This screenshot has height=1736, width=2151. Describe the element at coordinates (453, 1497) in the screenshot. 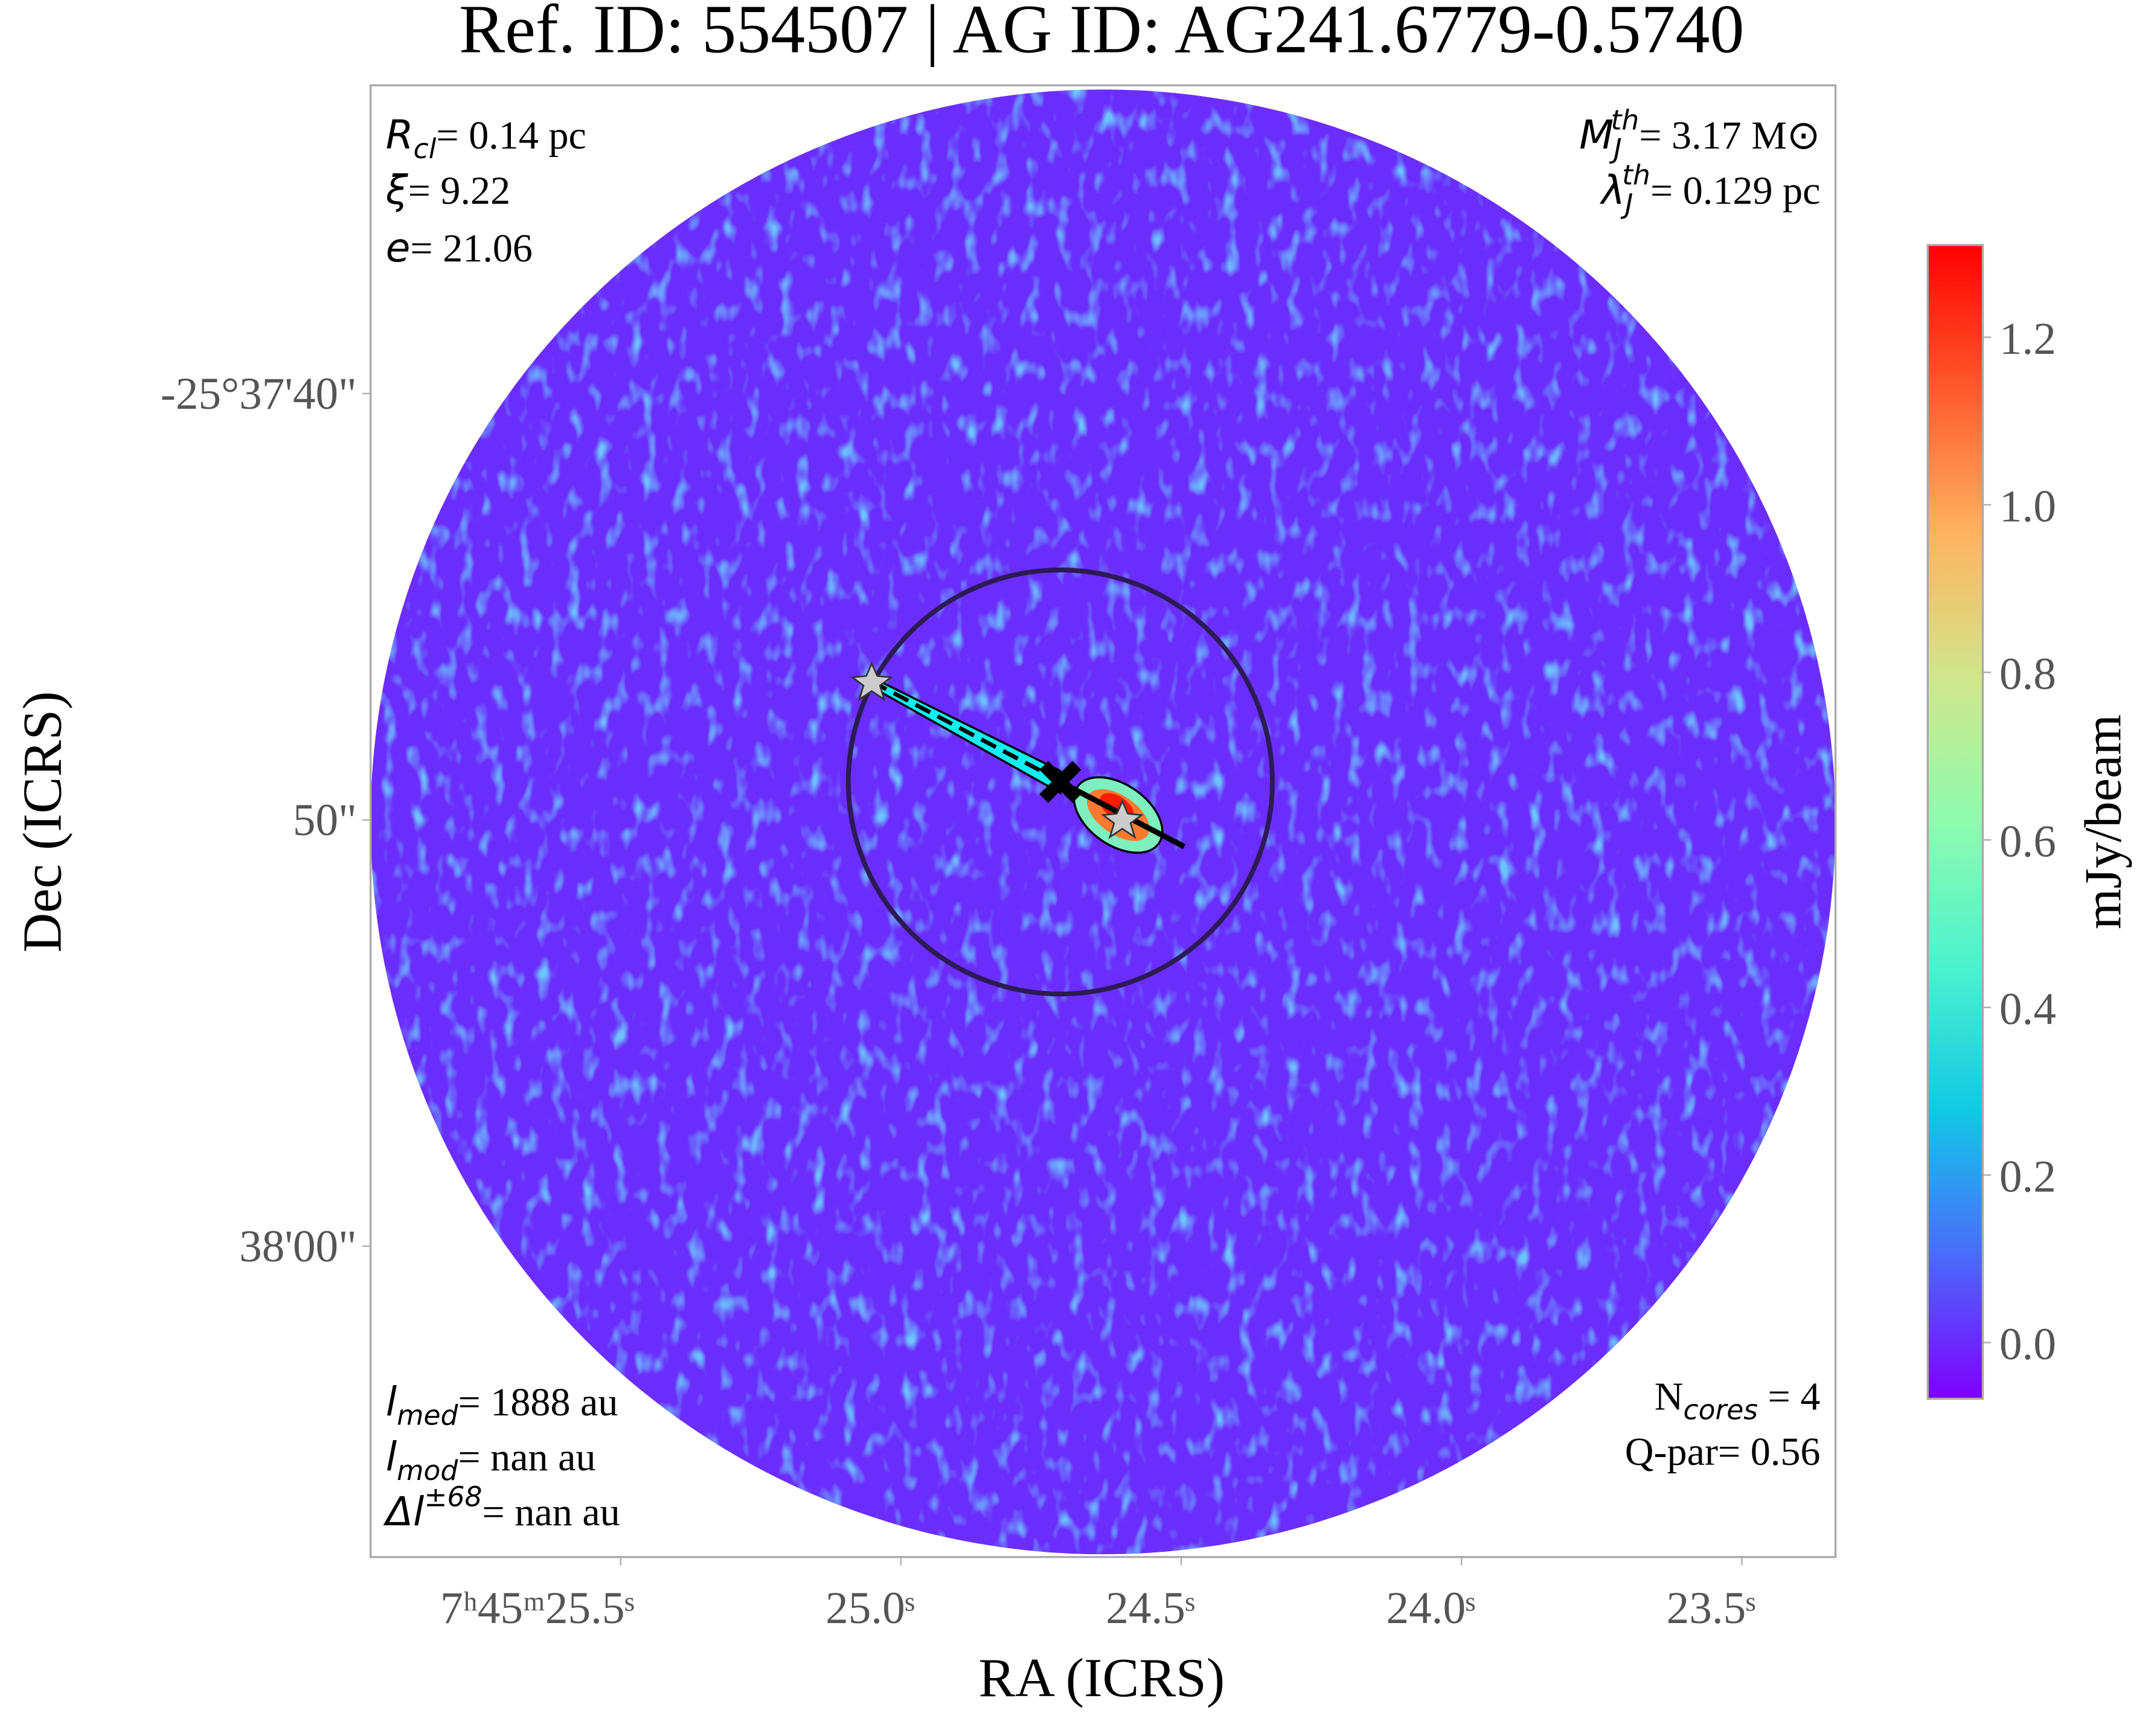

I see `annotation-part: ±68` at that location.